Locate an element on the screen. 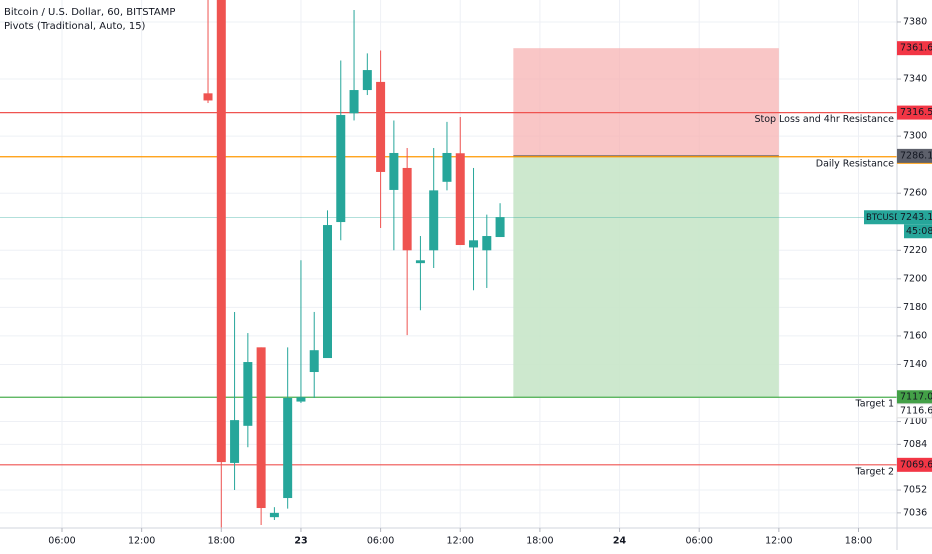 This screenshot has width=932, height=554. symbol-tag: BTCUSD is located at coordinates (883, 218).